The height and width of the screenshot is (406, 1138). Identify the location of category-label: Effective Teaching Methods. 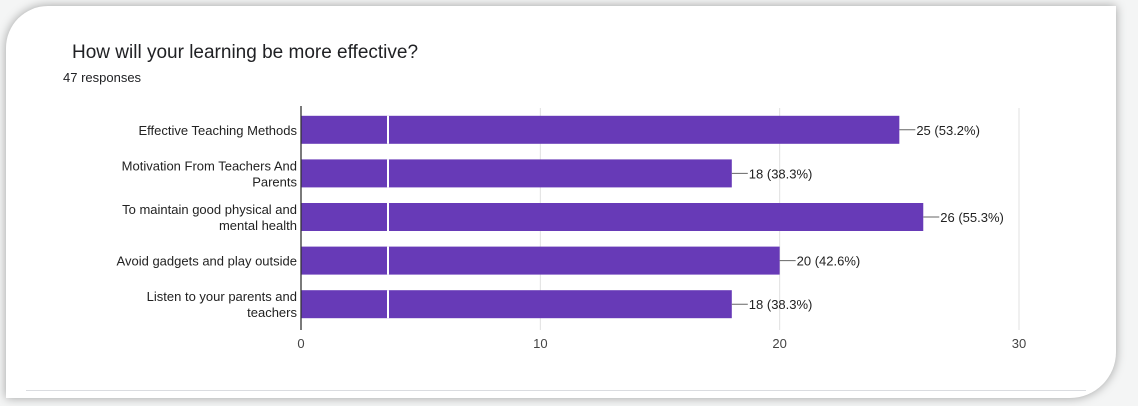
(217, 130).